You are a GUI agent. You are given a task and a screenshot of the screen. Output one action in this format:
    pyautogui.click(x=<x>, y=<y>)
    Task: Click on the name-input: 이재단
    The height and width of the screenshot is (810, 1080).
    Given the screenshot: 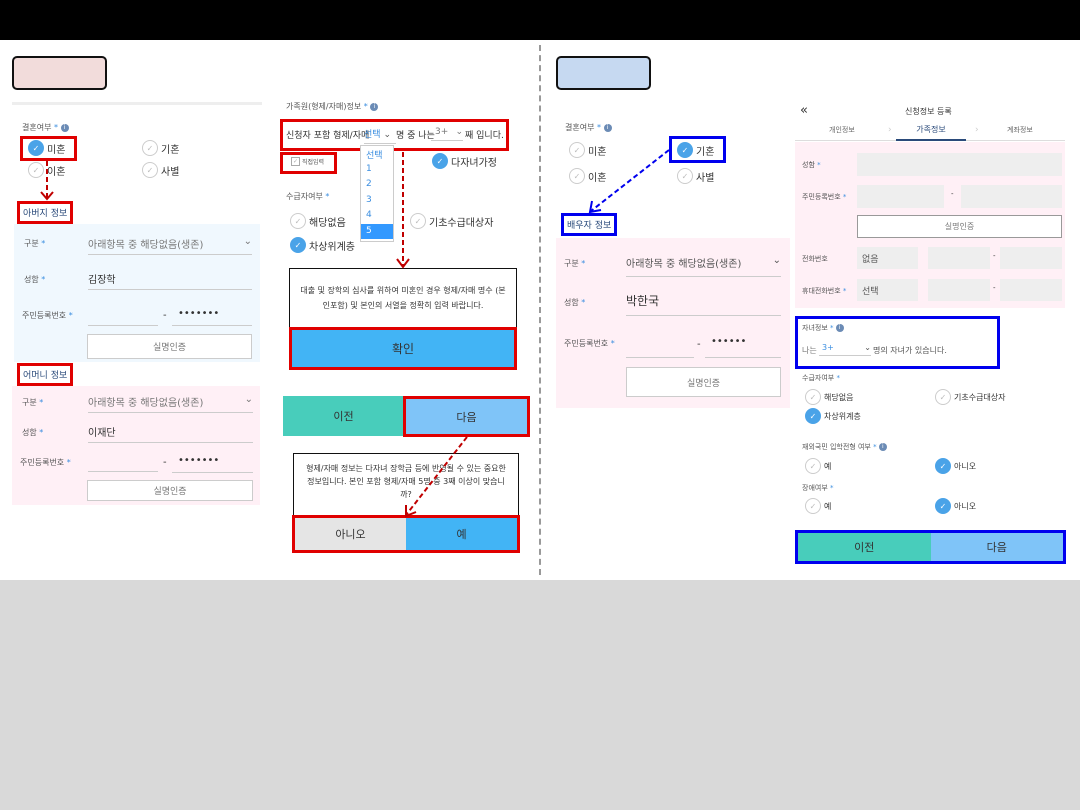 What is the action you would take?
    pyautogui.click(x=170, y=433)
    